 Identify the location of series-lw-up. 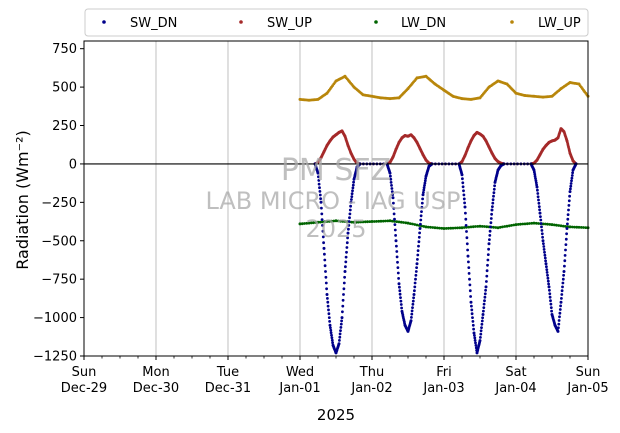
(444, 88).